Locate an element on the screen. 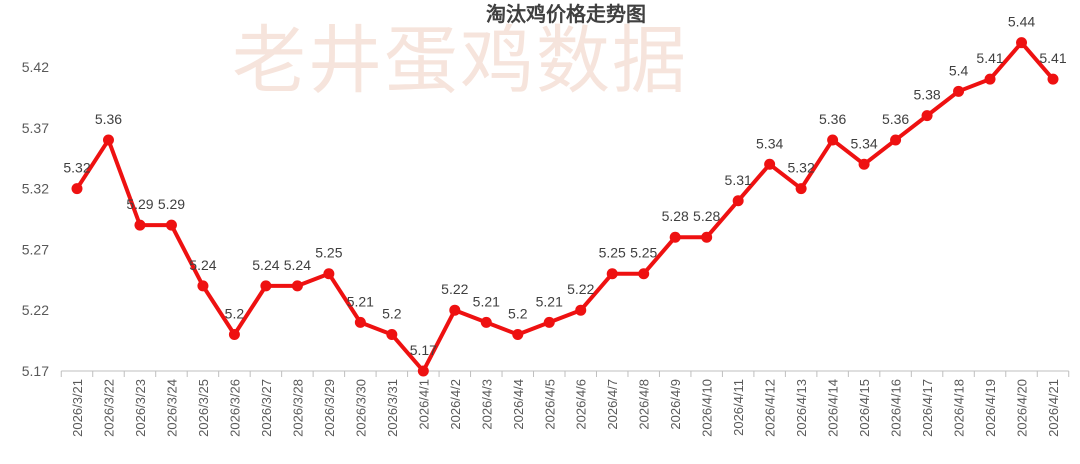  data-label: 5.31 is located at coordinates (738, 180).